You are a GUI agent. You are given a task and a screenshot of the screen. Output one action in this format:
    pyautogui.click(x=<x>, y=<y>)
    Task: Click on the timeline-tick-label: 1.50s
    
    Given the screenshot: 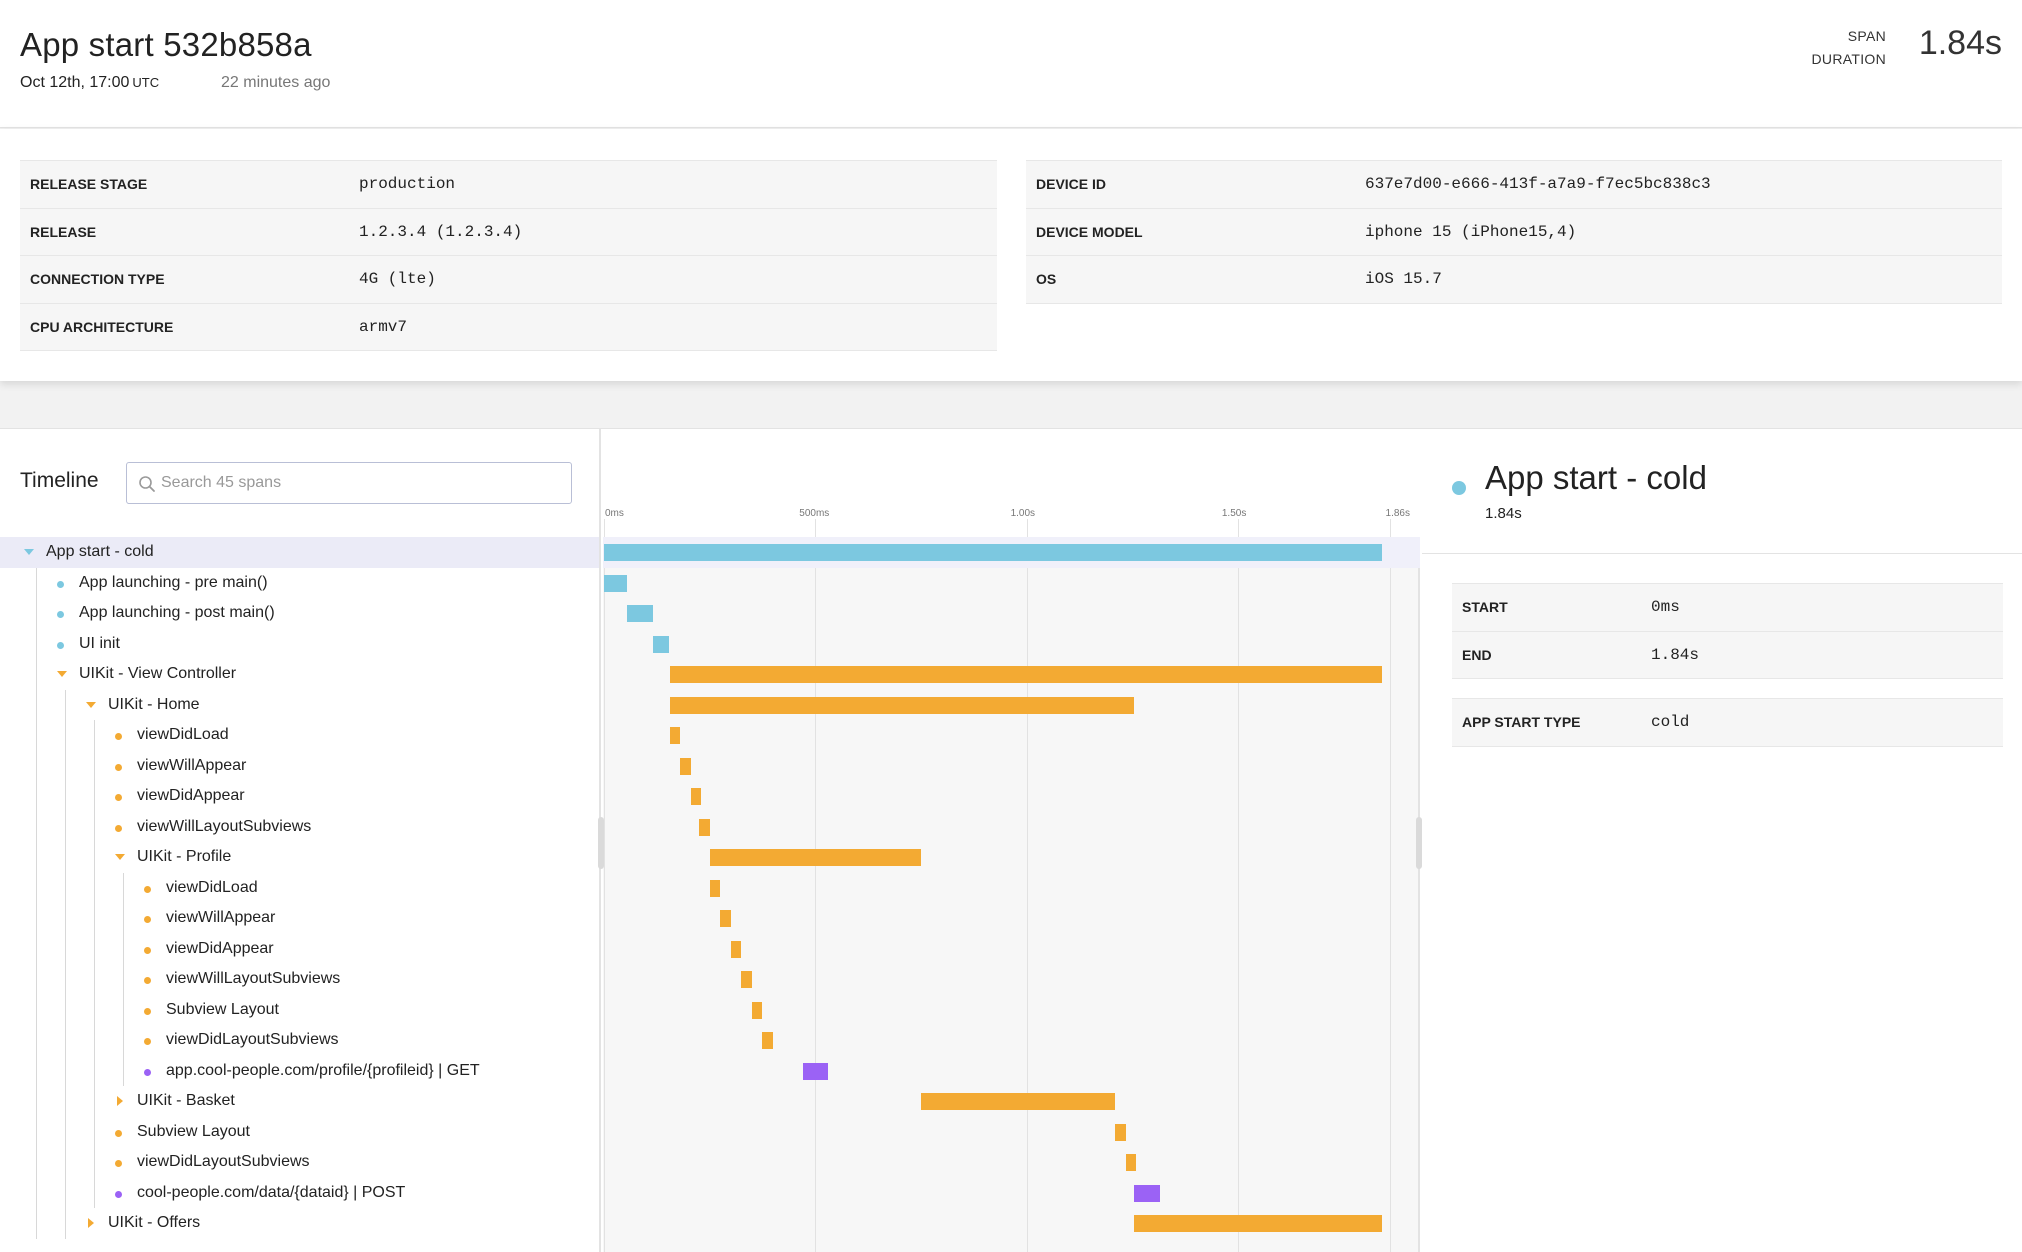 What is the action you would take?
    pyautogui.click(x=1234, y=513)
    